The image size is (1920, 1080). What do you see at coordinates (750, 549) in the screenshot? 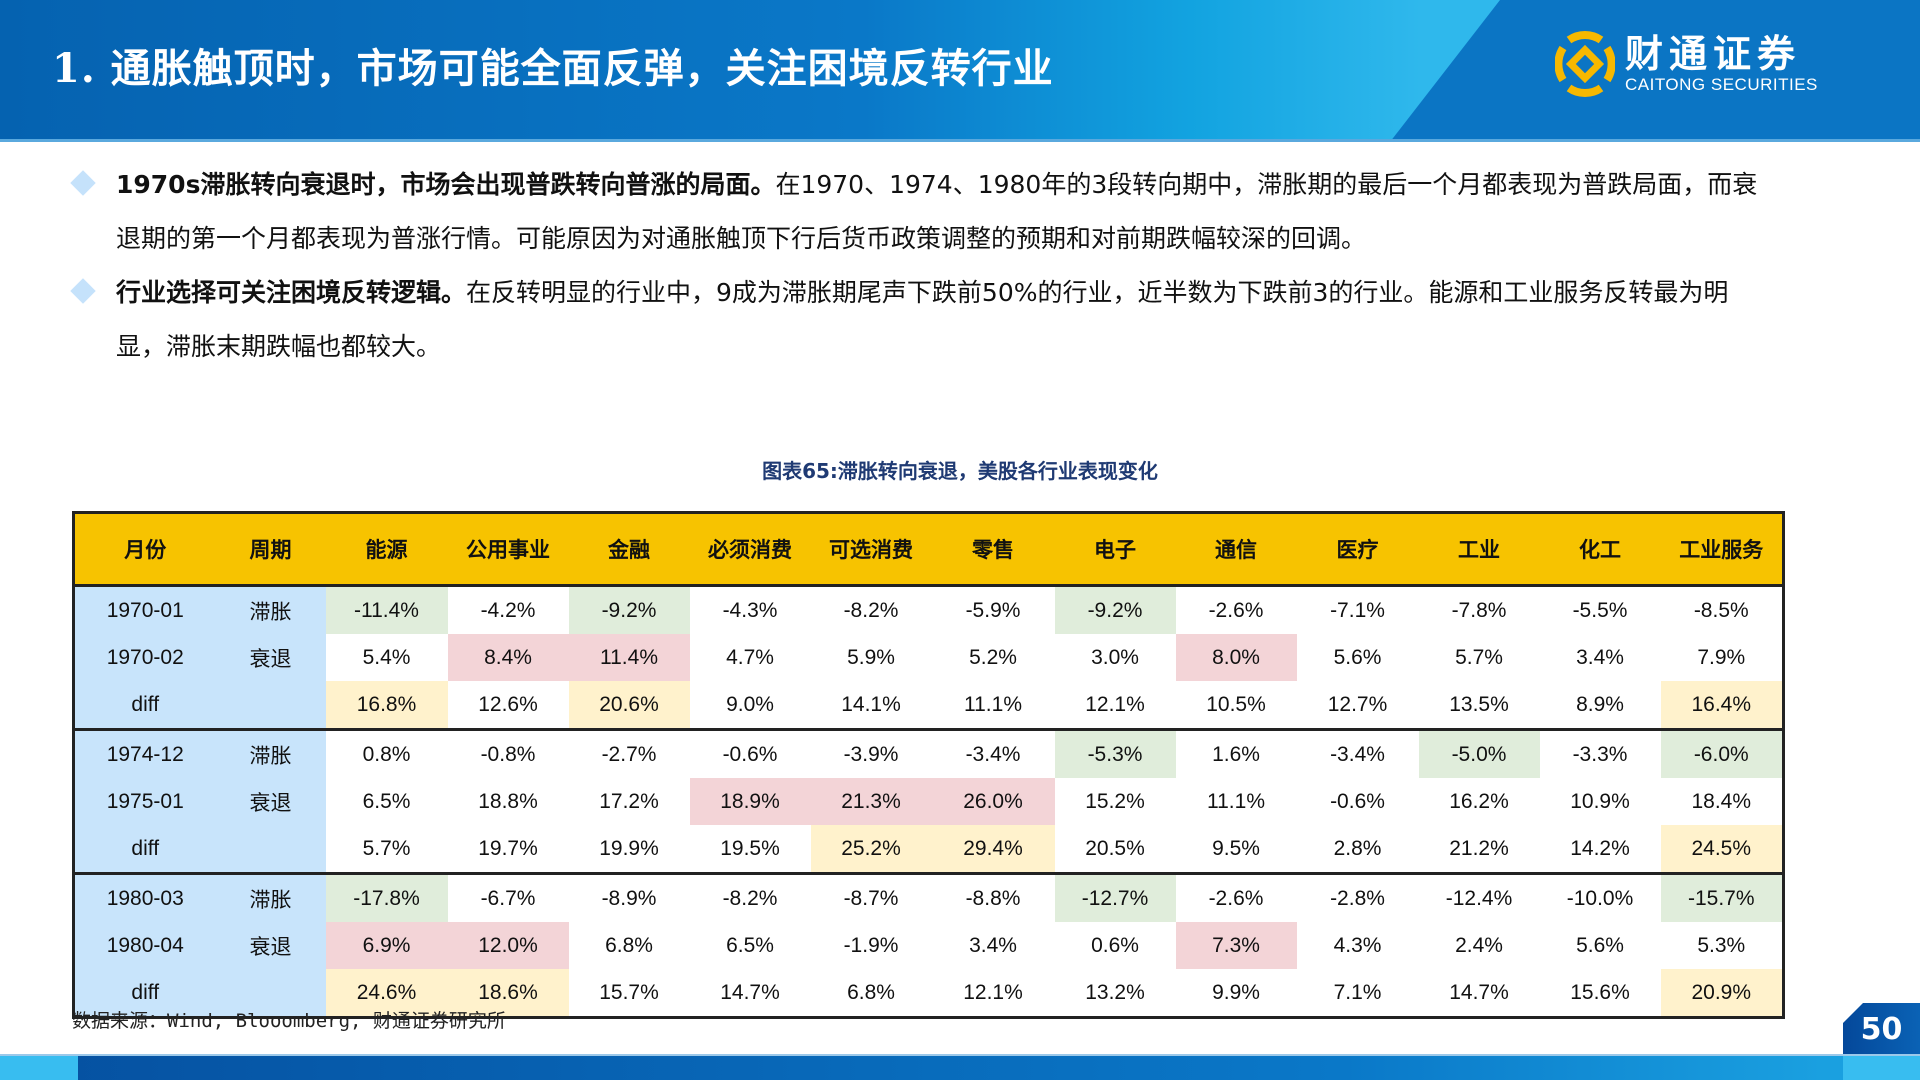
I see `column-header: 必须消费` at bounding box center [750, 549].